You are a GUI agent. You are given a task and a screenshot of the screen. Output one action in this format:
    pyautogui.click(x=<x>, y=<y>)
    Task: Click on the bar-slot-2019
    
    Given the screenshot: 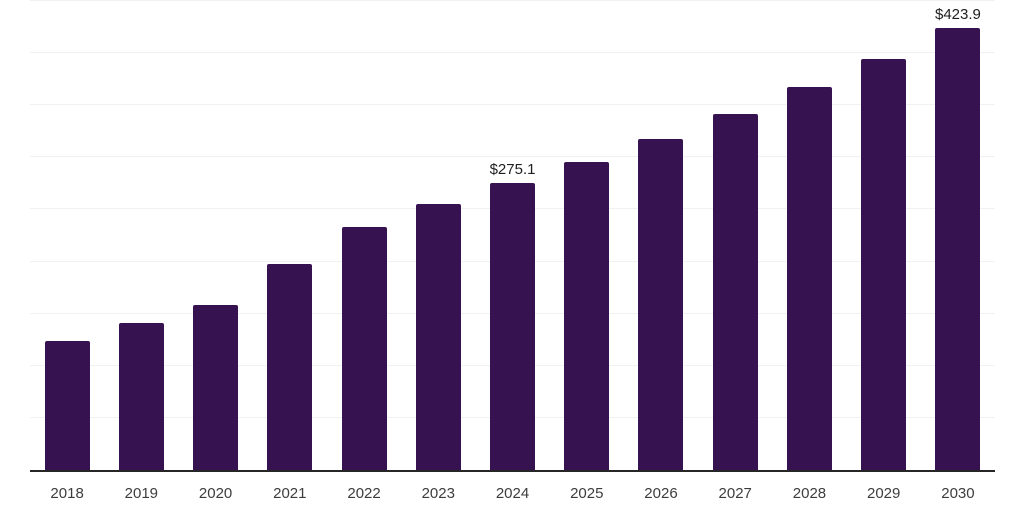 What is the action you would take?
    pyautogui.click(x=141, y=235)
    